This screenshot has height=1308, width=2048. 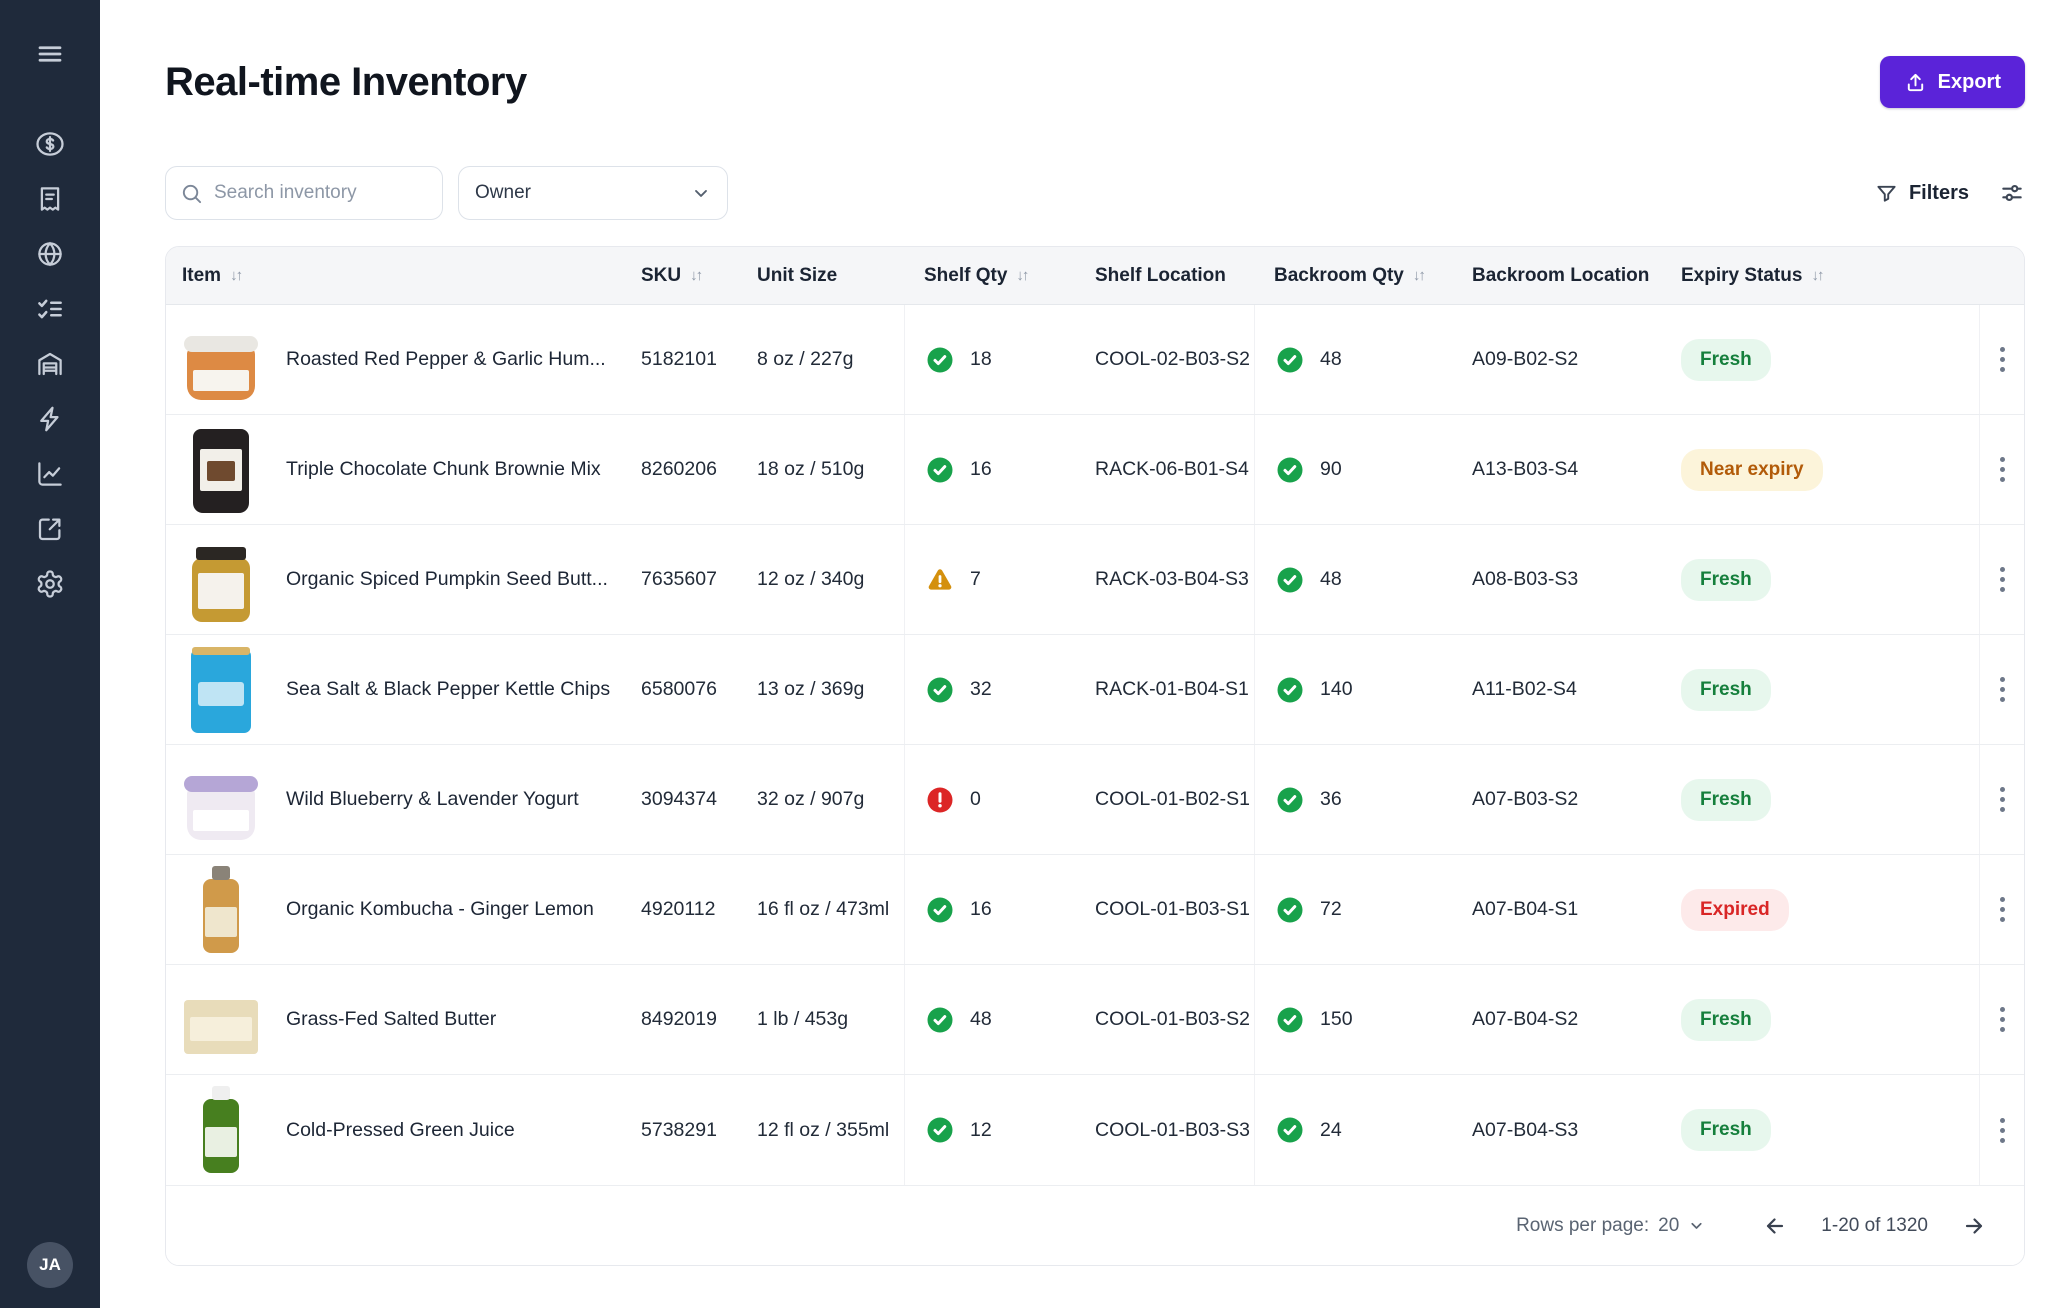 I want to click on rows-per-page-dropdown: Rows per page: 20, so click(x=1610, y=1226).